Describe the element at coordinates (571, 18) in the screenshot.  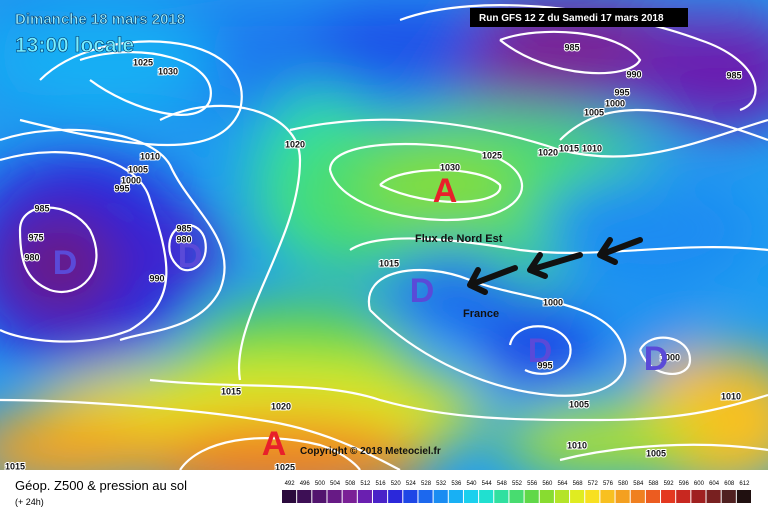
I see `run-label: Run GFS 12 Z du Samedi 17 mars 2018` at that location.